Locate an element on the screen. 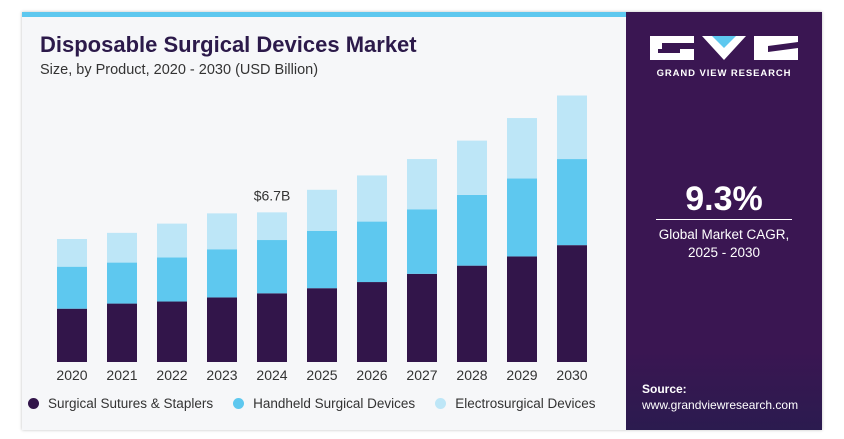 This screenshot has height=439, width=844. bar-segment-handheld-surgical-devices-2030 is located at coordinates (572, 202).